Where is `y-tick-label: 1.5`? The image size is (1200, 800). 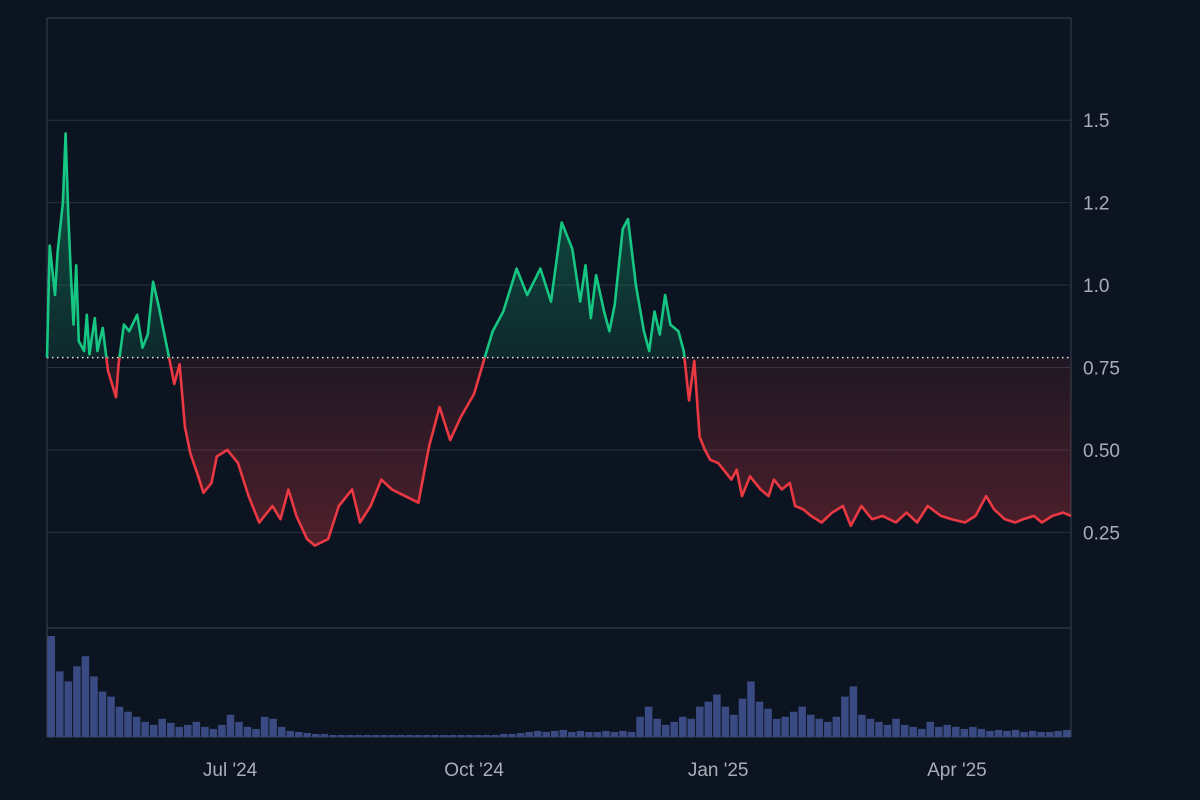 y-tick-label: 1.5 is located at coordinates (1096, 121).